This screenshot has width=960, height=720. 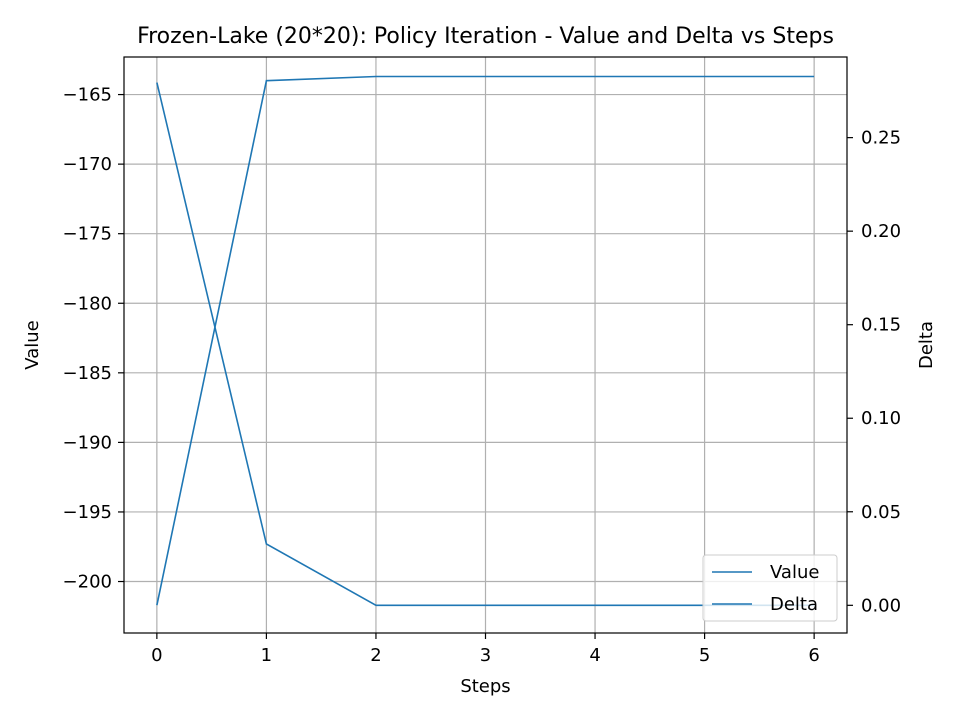 I want to click on x-ticks: 0 1 2 3 4 5 6, so click(x=485, y=649).